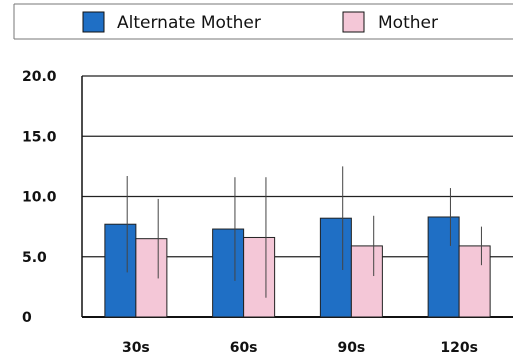  What do you see at coordinates (27, 318) in the screenshot?
I see `y-tick-label: 0` at bounding box center [27, 318].